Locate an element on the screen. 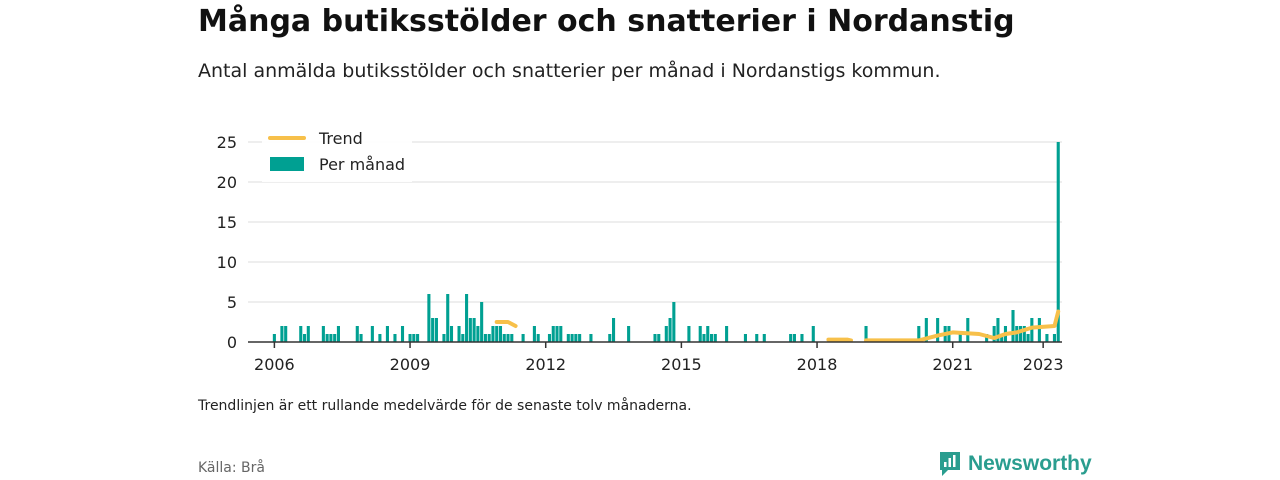 Image resolution: width=1280 pixels, height=480 pixels. legend-bar-label: Per månad is located at coordinates (362, 164).